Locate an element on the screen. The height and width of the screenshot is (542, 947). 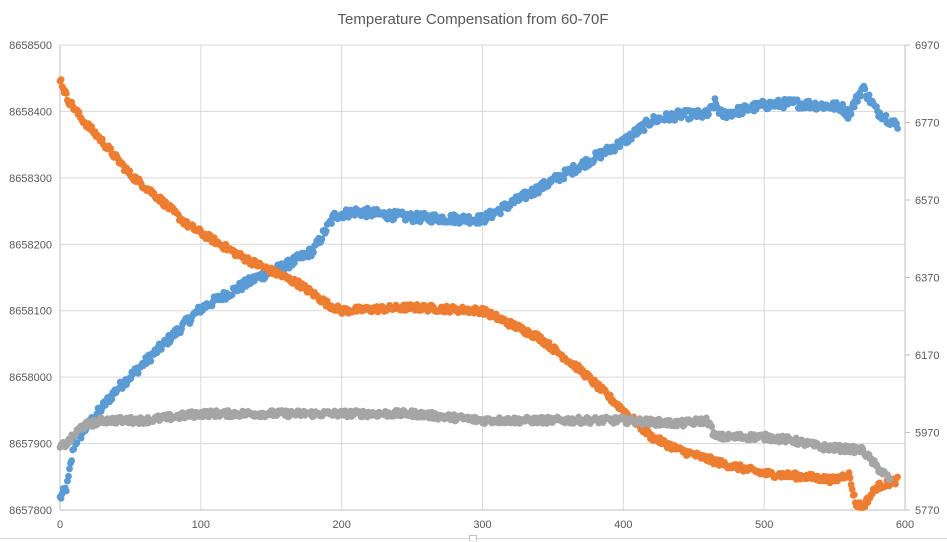
y2-tick-label: 5770 is located at coordinates (927, 511).